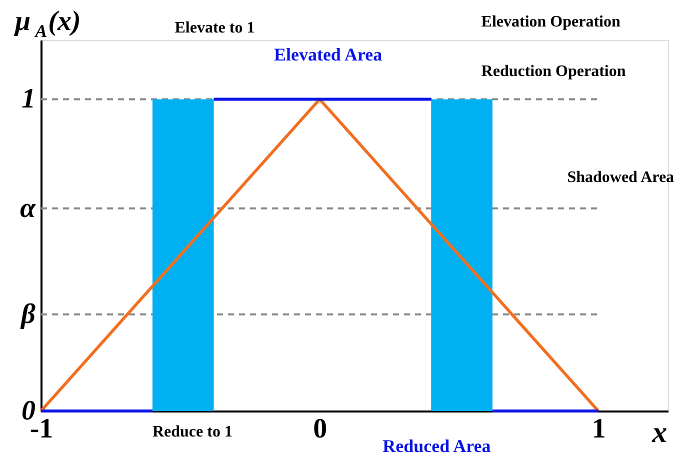 This screenshot has height=457, width=676. Describe the element at coordinates (436, 446) in the screenshot. I see `text: Reduced Area` at that location.